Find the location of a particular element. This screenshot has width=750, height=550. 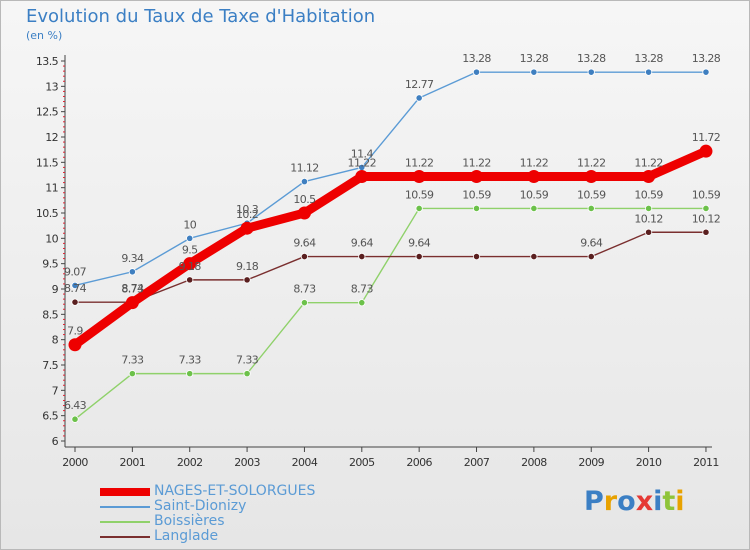

x-tick-label: 2004 is located at coordinates (305, 462).